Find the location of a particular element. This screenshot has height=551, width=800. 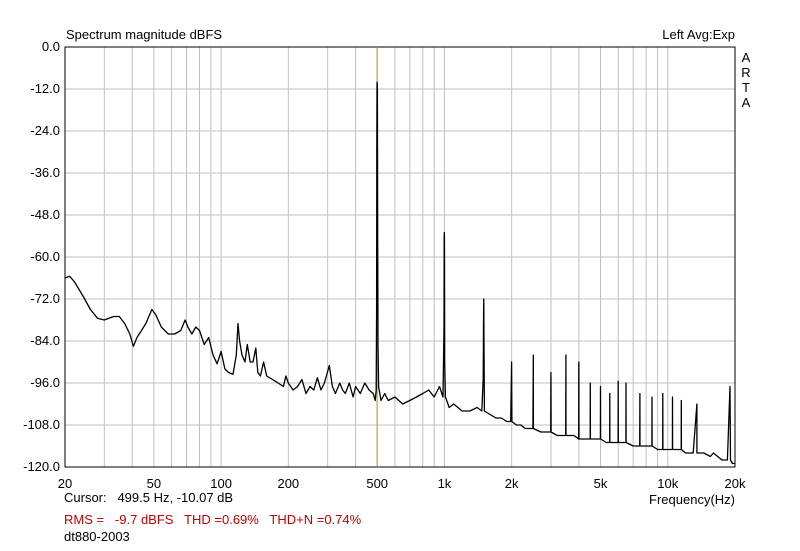

x-tick-labels: 20 50 100 200 500 1k 2k 5k 10k 20k is located at coordinates (402, 483).